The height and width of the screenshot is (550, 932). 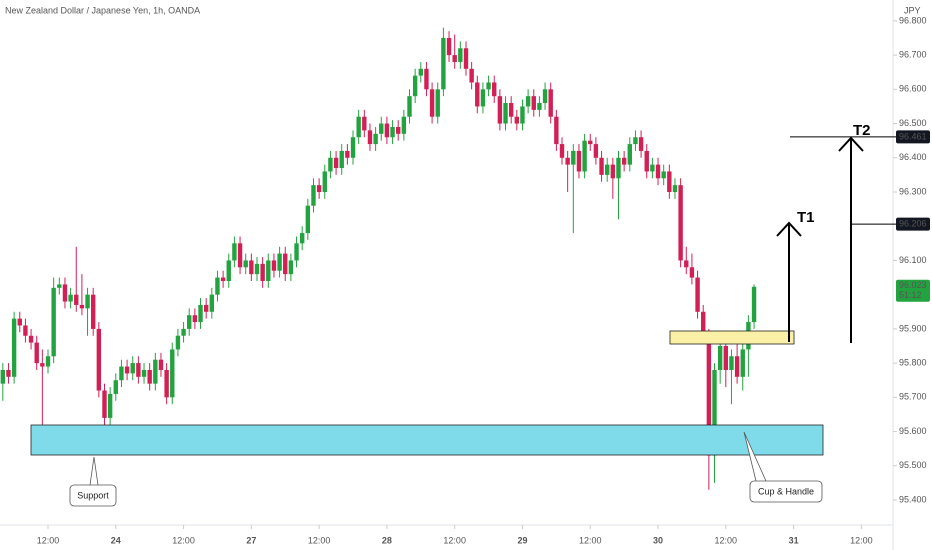 What do you see at coordinates (806, 217) in the screenshot?
I see `t1-label: T1` at bounding box center [806, 217].